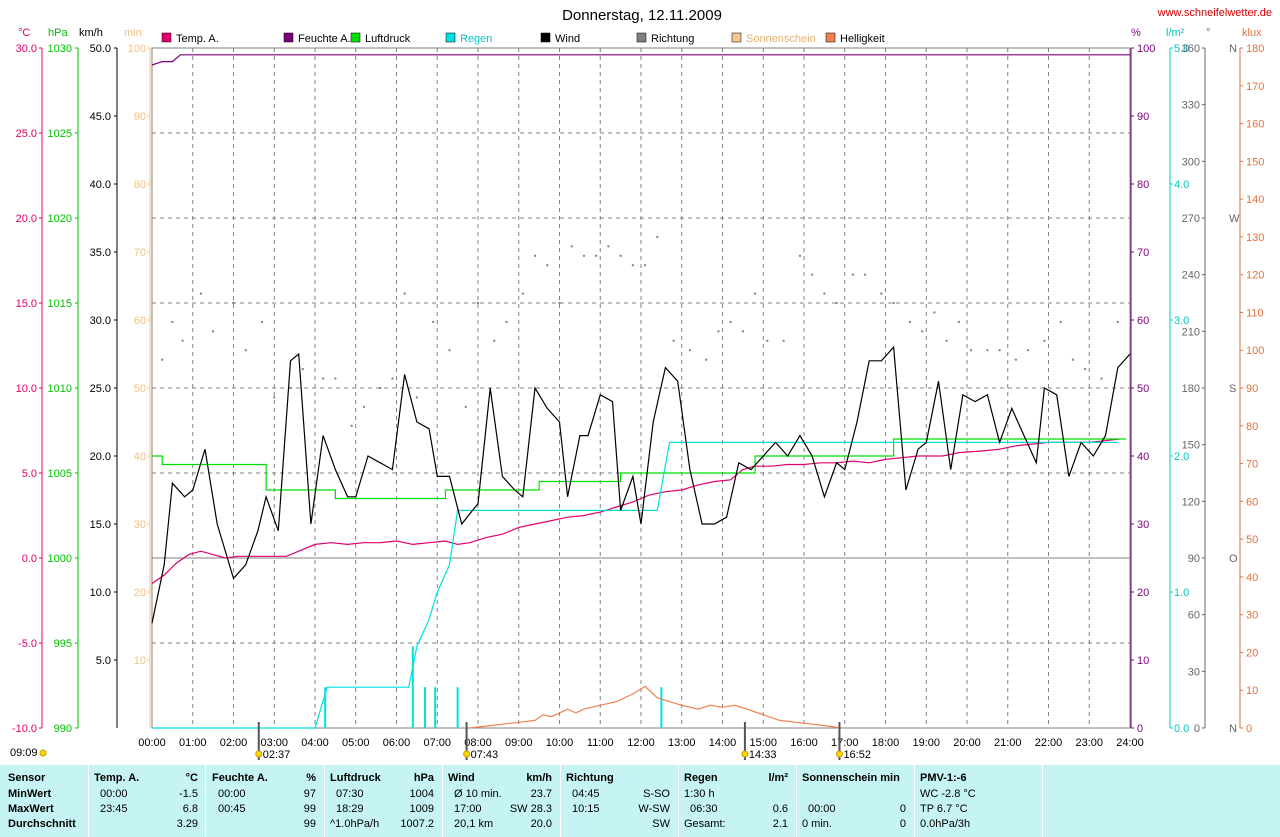  I want to click on stats-dir-min-time: 04:45, so click(586, 794).